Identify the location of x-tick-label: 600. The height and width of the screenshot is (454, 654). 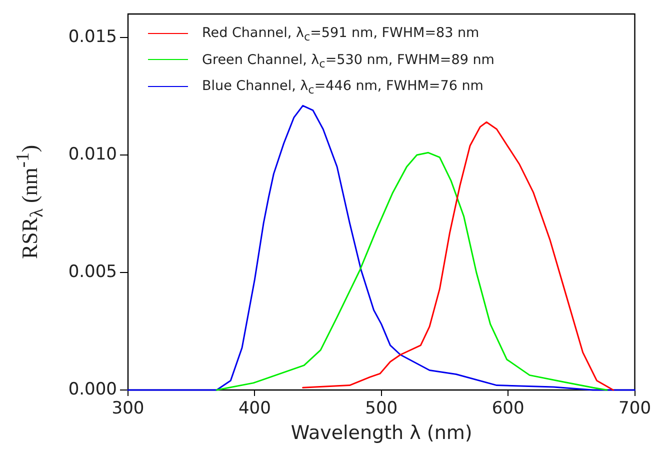
(508, 408).